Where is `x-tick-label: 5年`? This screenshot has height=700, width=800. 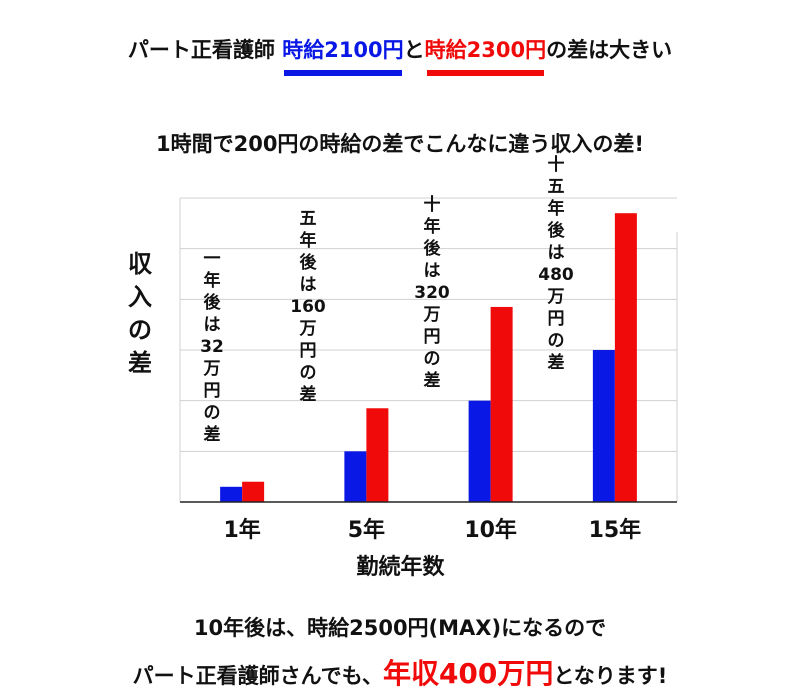 x-tick-label: 5年 is located at coordinates (366, 530).